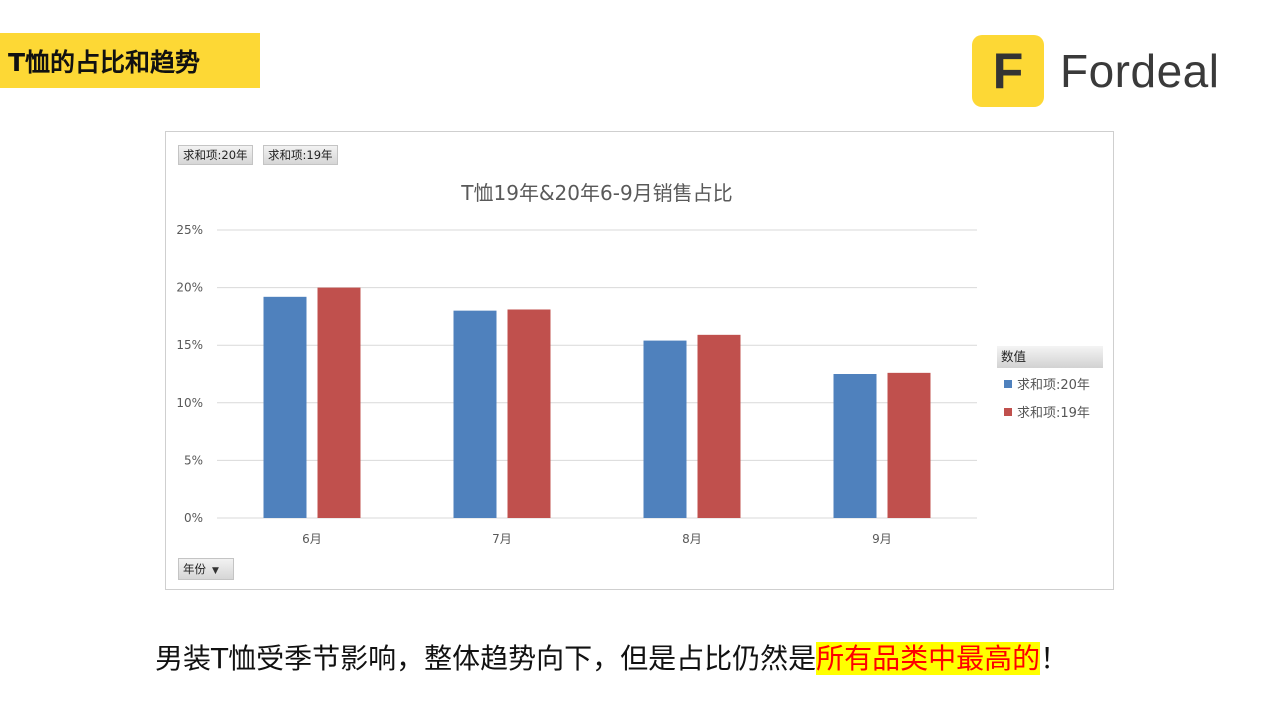  Describe the element at coordinates (193, 518) in the screenshot. I see `y-tick-label: 0%` at that location.